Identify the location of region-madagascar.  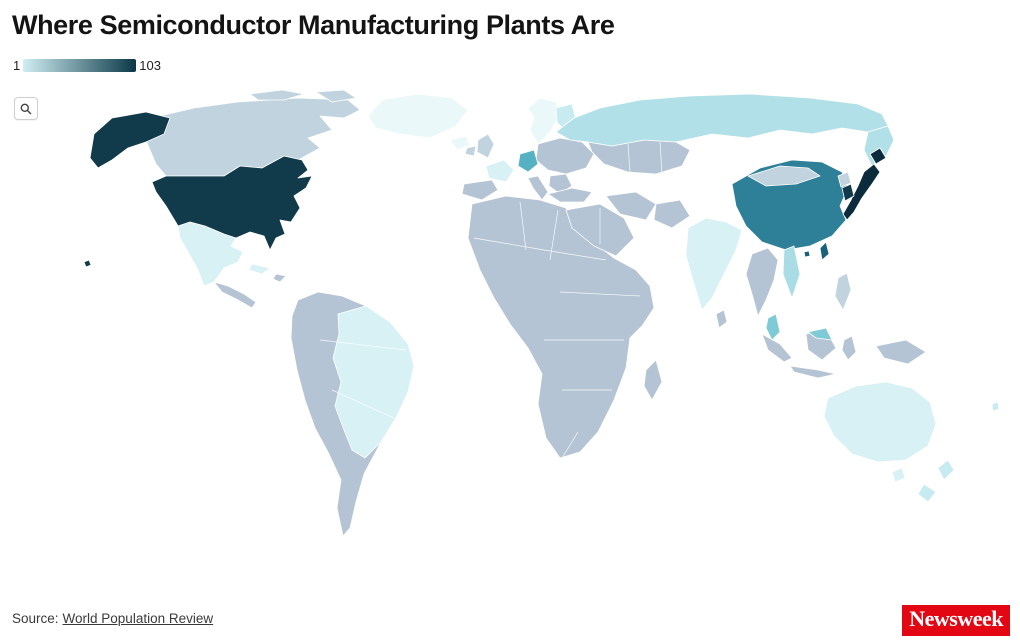
(653, 380).